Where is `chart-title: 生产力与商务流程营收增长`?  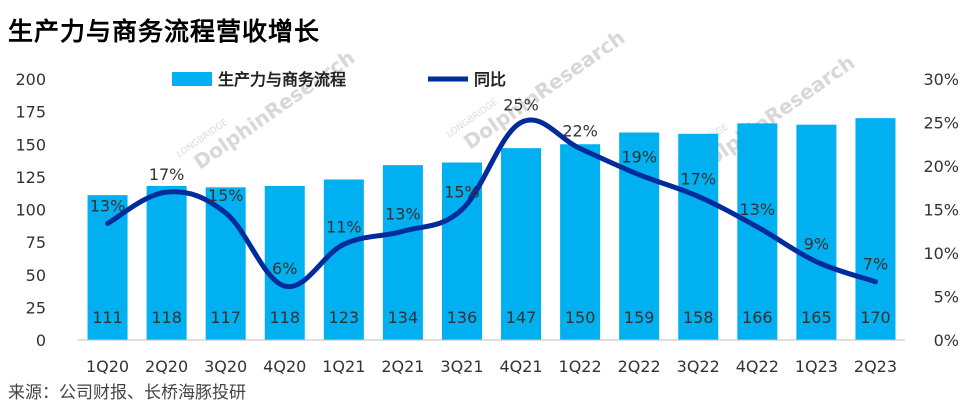 chart-title: 生产力与商务流程营收增长 is located at coordinates (164, 31).